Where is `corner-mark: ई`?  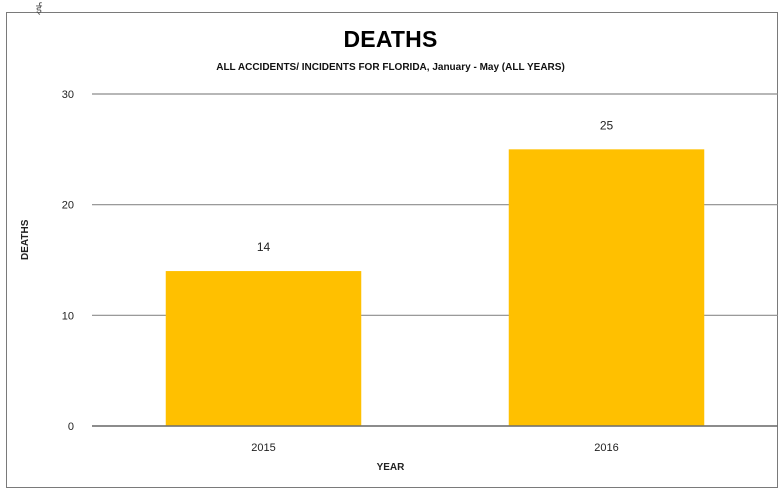
corner-mark: ई is located at coordinates (39, 9).